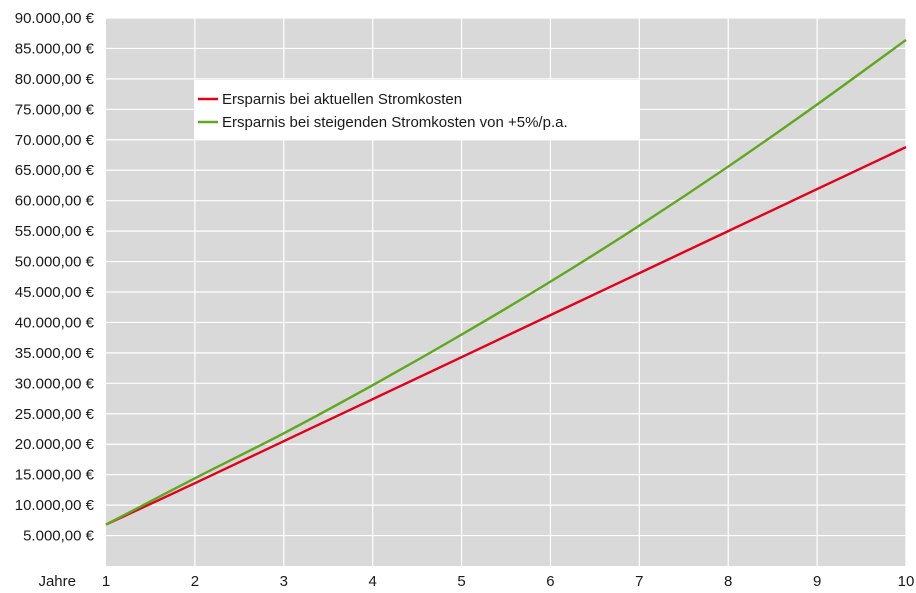 This screenshot has height=593, width=916. I want to click on y-tick-label: 70.000,00 €, so click(55, 140).